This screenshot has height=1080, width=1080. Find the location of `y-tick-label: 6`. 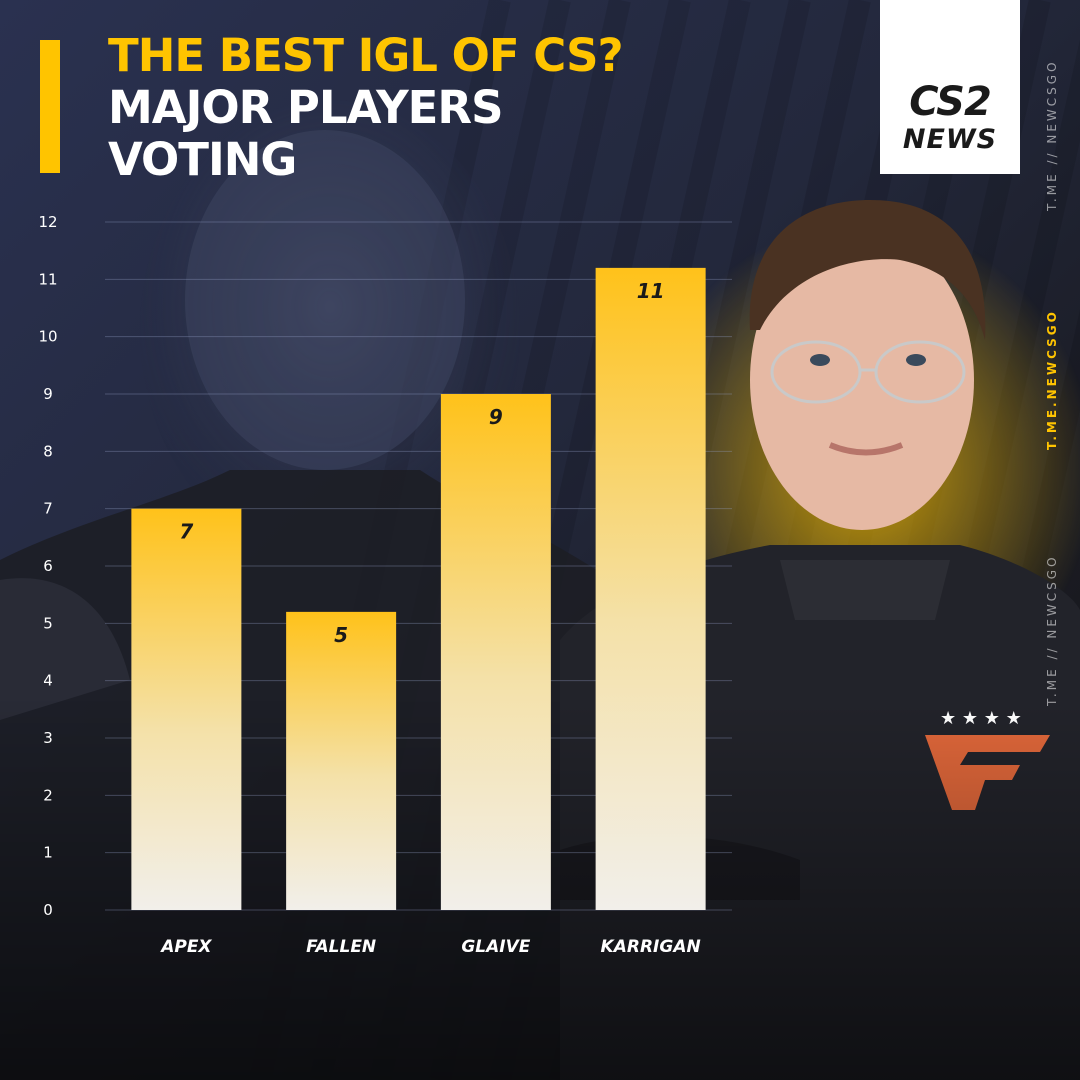

y-tick-label: 6 is located at coordinates (48, 566).